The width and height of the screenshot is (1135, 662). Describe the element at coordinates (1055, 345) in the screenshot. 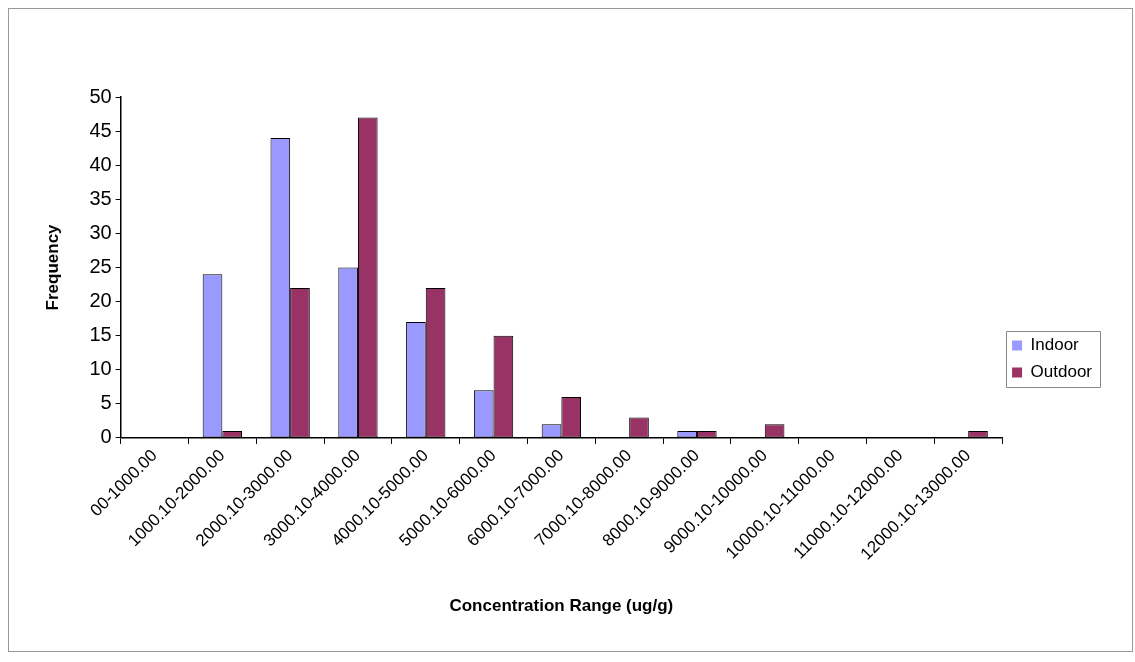

I see `legend-label: Indoor` at that location.